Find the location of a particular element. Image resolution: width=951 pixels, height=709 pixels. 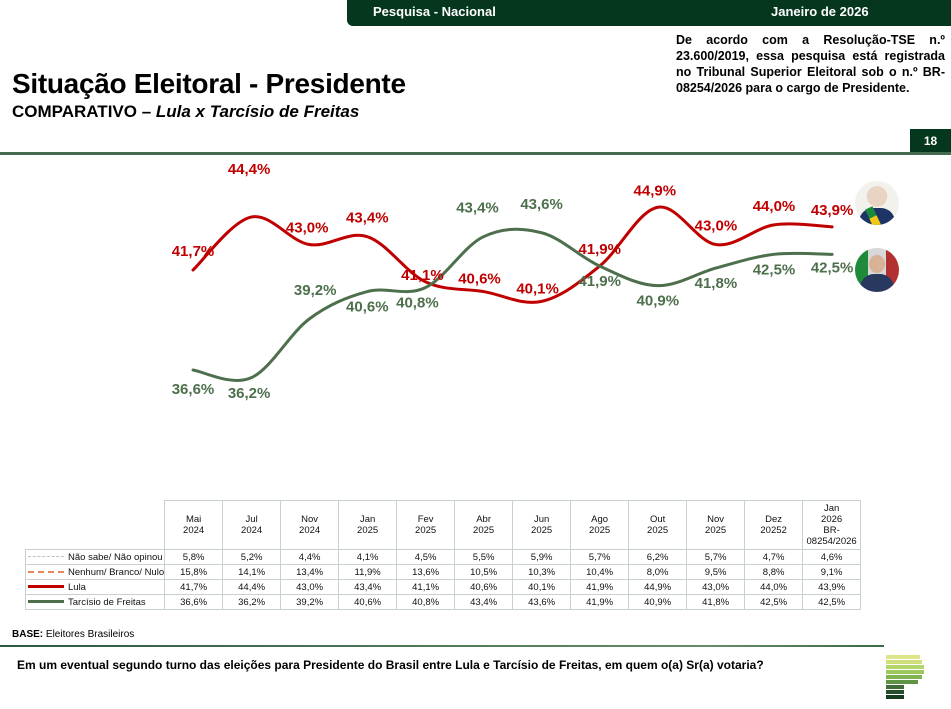

table-cell: 4,1% is located at coordinates (368, 557).